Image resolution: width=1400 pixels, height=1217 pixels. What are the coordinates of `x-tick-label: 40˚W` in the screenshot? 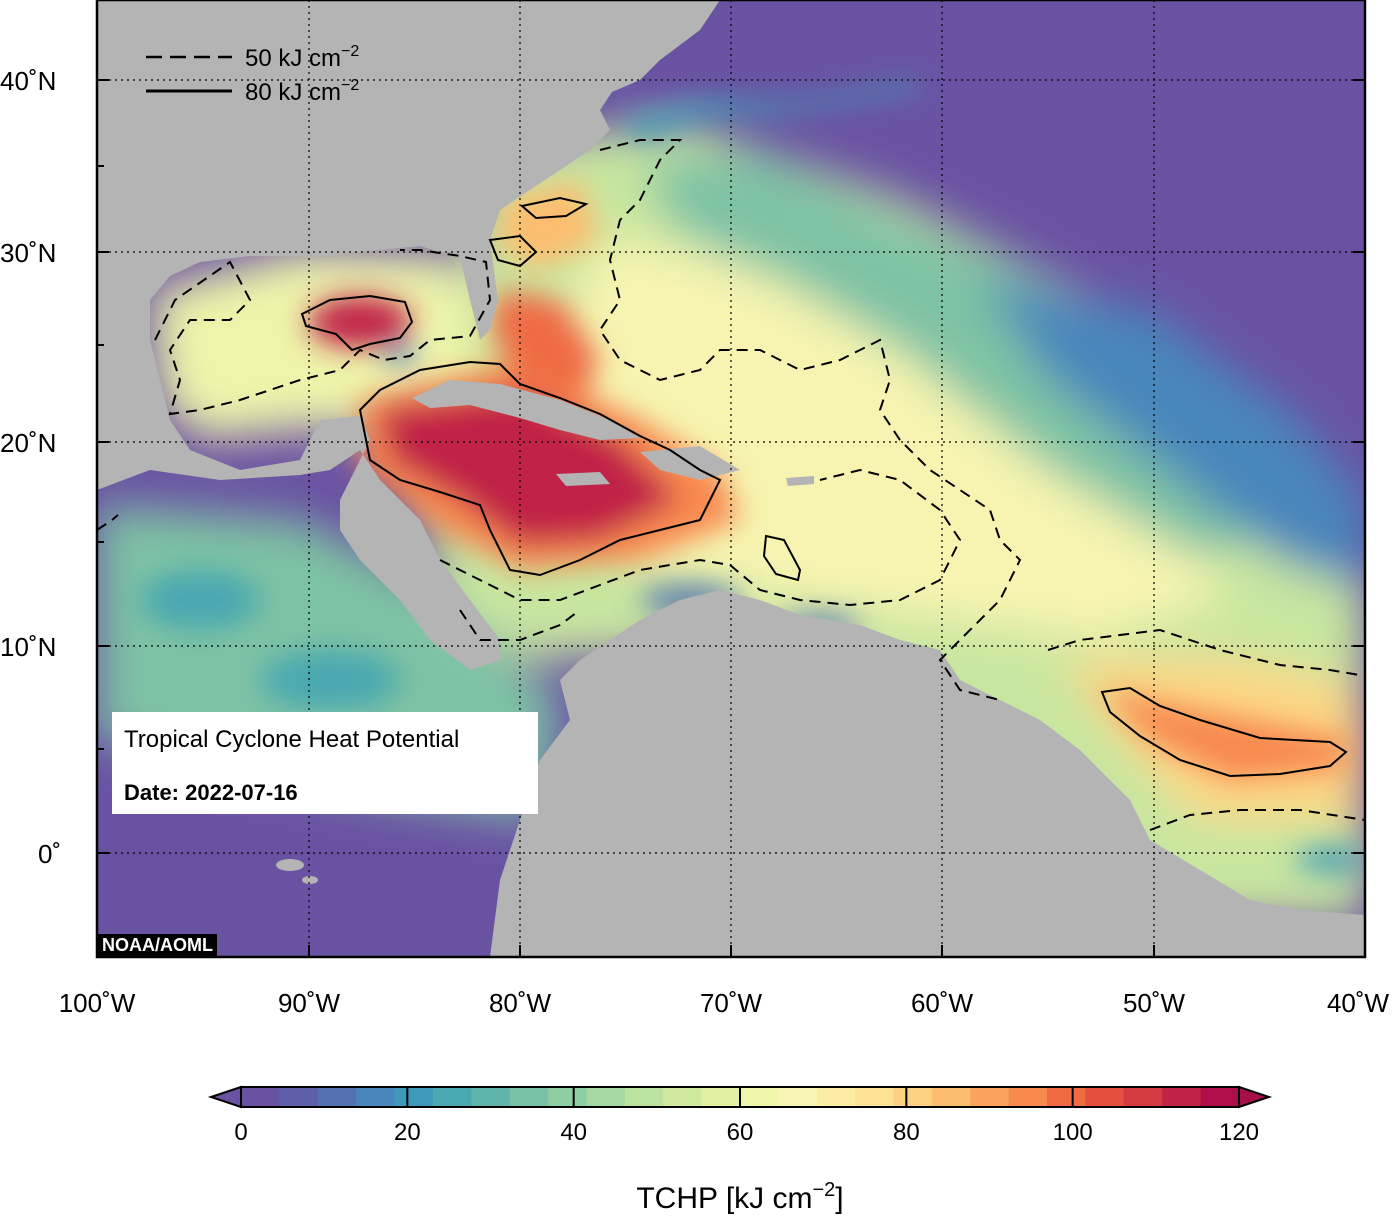 It's located at (1358, 1003).